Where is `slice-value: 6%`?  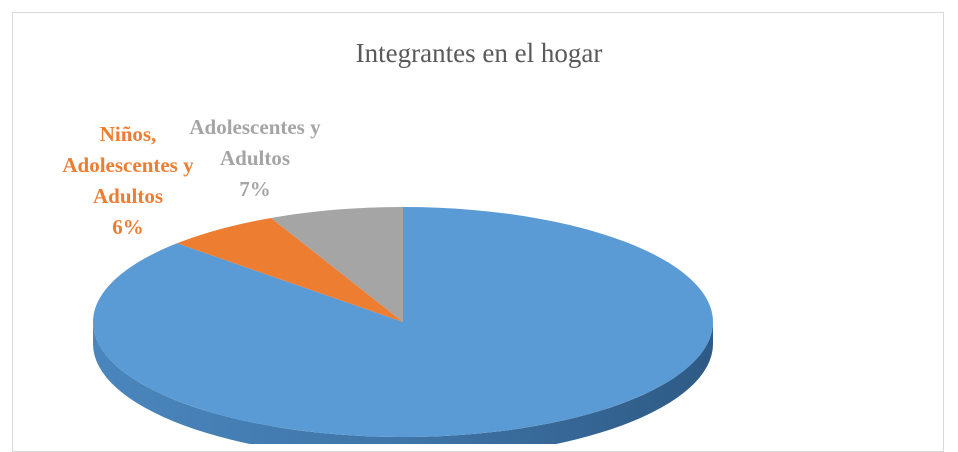
slice-value: 6% is located at coordinates (128, 227).